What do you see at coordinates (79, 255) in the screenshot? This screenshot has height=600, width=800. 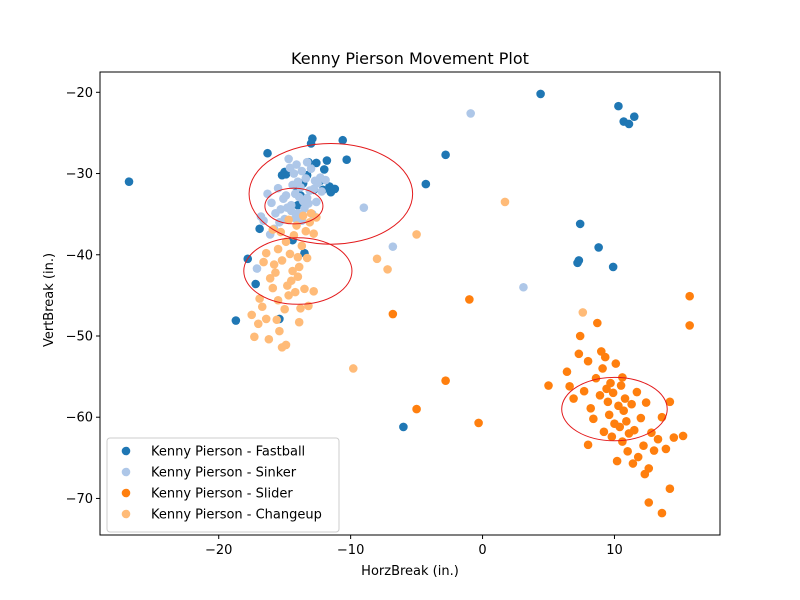 I see `y-tick-label: −40` at bounding box center [79, 255].